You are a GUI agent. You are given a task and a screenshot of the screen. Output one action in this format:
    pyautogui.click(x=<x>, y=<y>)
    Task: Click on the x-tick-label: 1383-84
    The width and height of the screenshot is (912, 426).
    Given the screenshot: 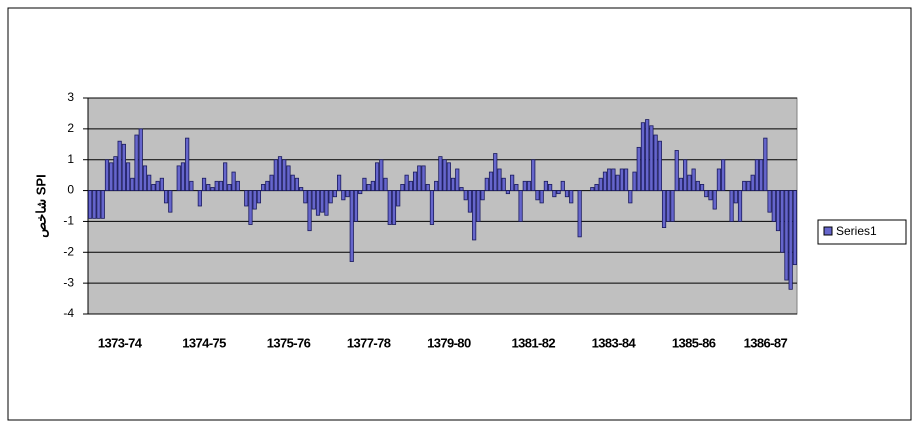 What is the action you would take?
    pyautogui.click(x=614, y=342)
    